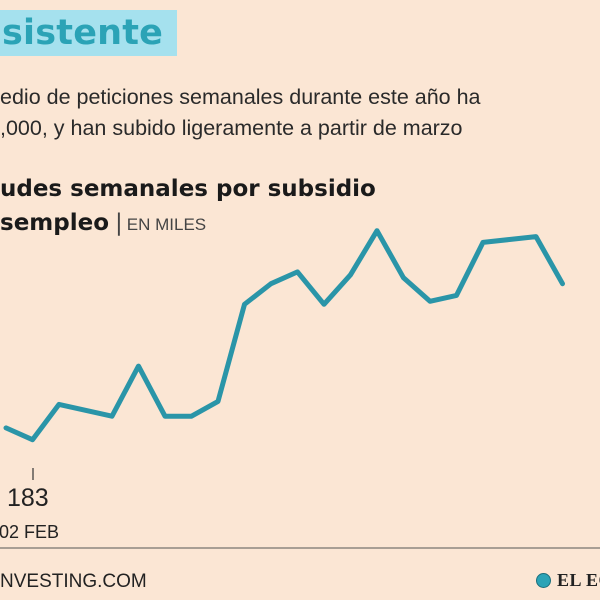 Image resolution: width=600 pixels, height=600 pixels. I want to click on brand-name: EL EC, so click(578, 580).